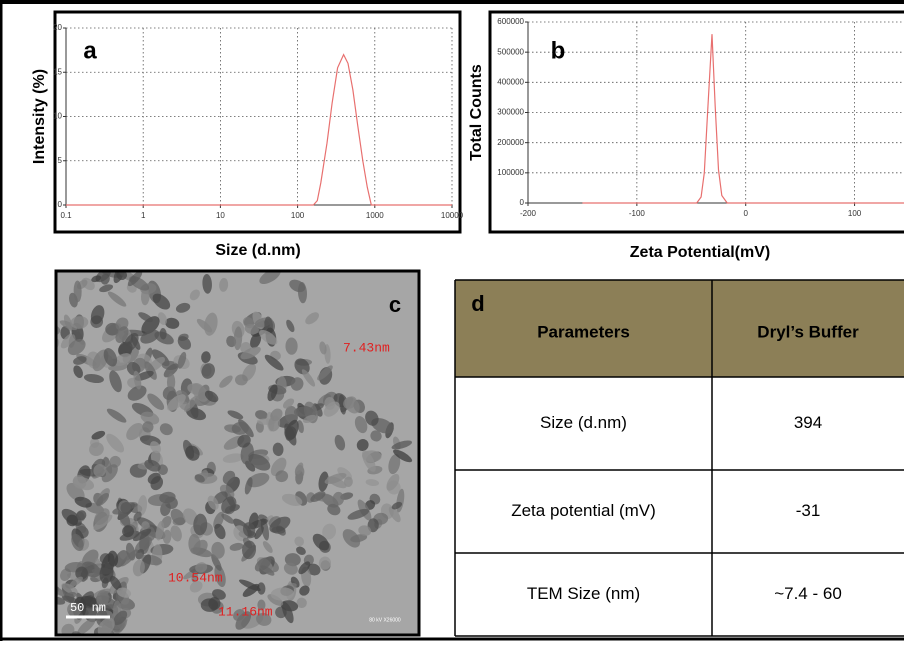 The image size is (904, 646). I want to click on y-axis-title: Intensity (%), so click(39, 116).